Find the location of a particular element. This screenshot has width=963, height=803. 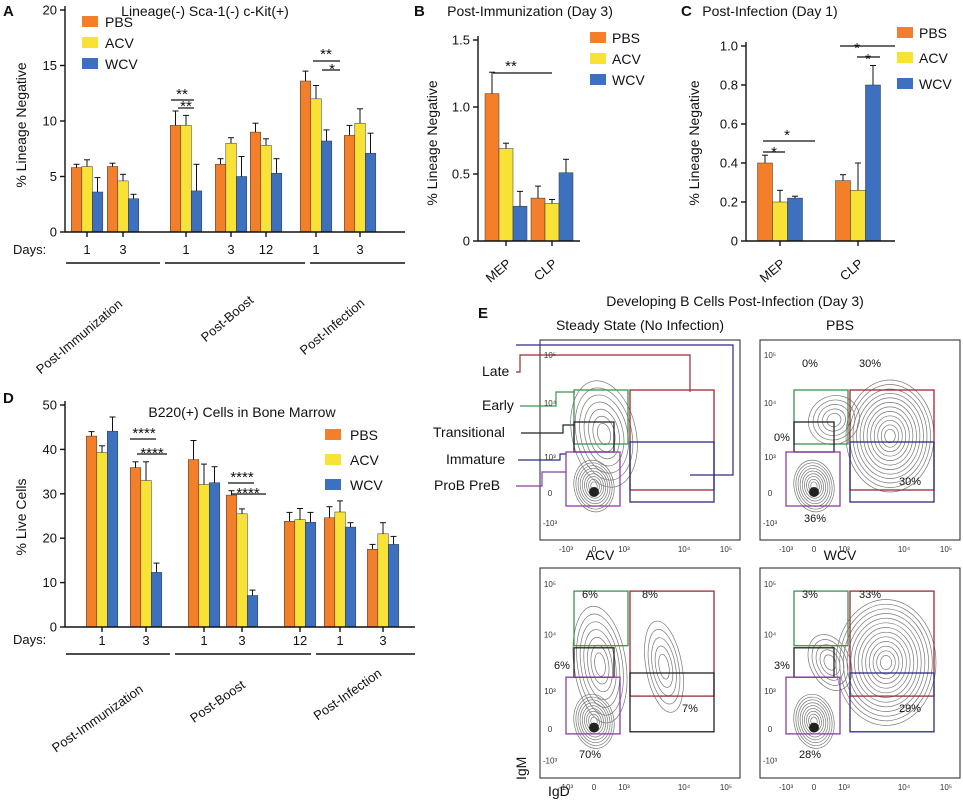

flow-y-tick-3-1: 10⁴ is located at coordinates (770, 634).